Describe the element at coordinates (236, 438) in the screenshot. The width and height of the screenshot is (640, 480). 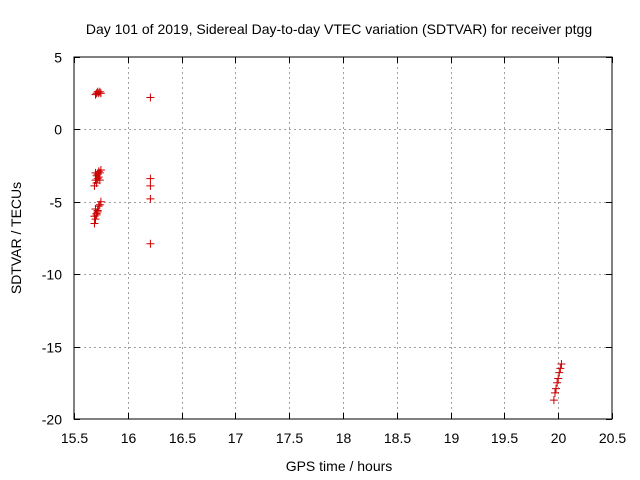
I see `x-tick-label: 17` at that location.